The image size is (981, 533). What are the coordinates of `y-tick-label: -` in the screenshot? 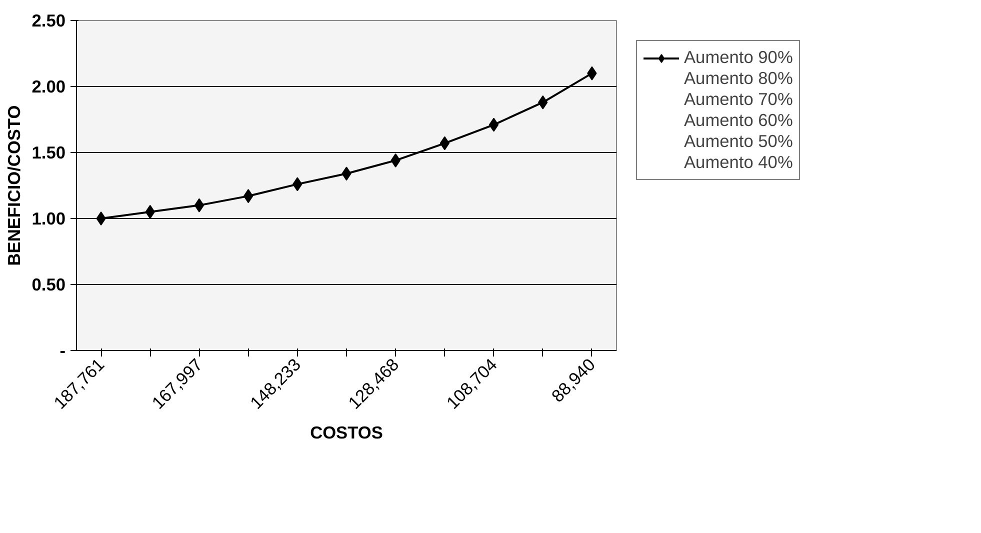 It's located at (63, 350).